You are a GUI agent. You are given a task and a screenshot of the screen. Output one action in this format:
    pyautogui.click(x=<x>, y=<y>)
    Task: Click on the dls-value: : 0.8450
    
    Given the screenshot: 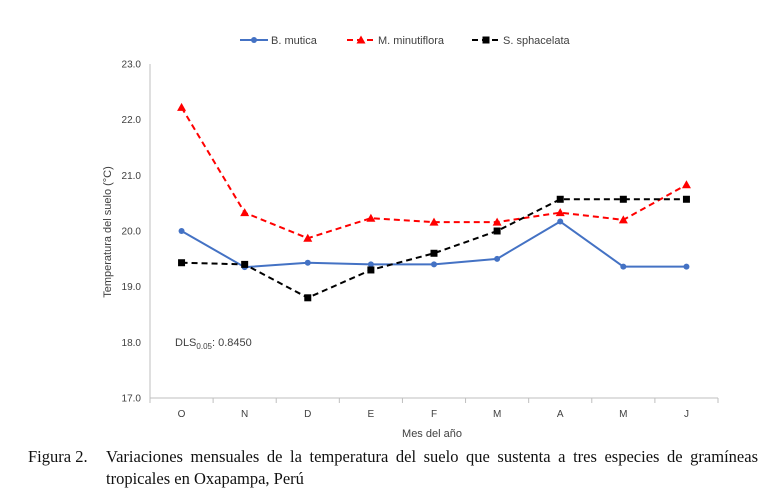 What is the action you would take?
    pyautogui.click(x=232, y=343)
    